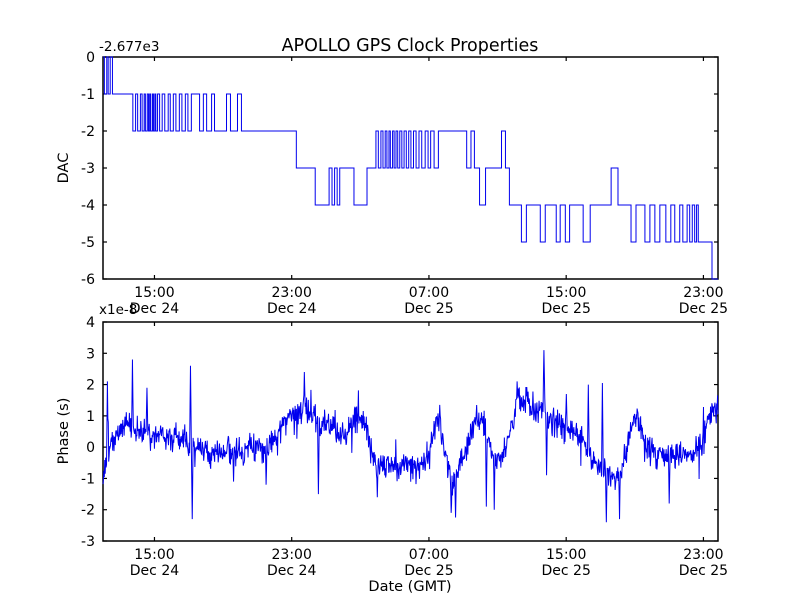 Image resolution: width=800 pixels, height=604 pixels. What do you see at coordinates (118, 310) in the screenshot?
I see `phase-offset-text: x1e-8` at bounding box center [118, 310].